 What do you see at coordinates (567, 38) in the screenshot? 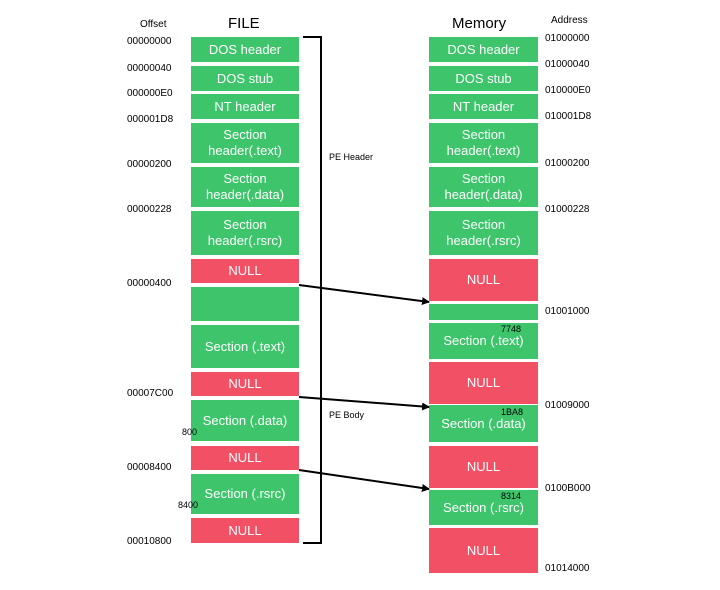
I see `address-label: 01000000` at bounding box center [567, 38].